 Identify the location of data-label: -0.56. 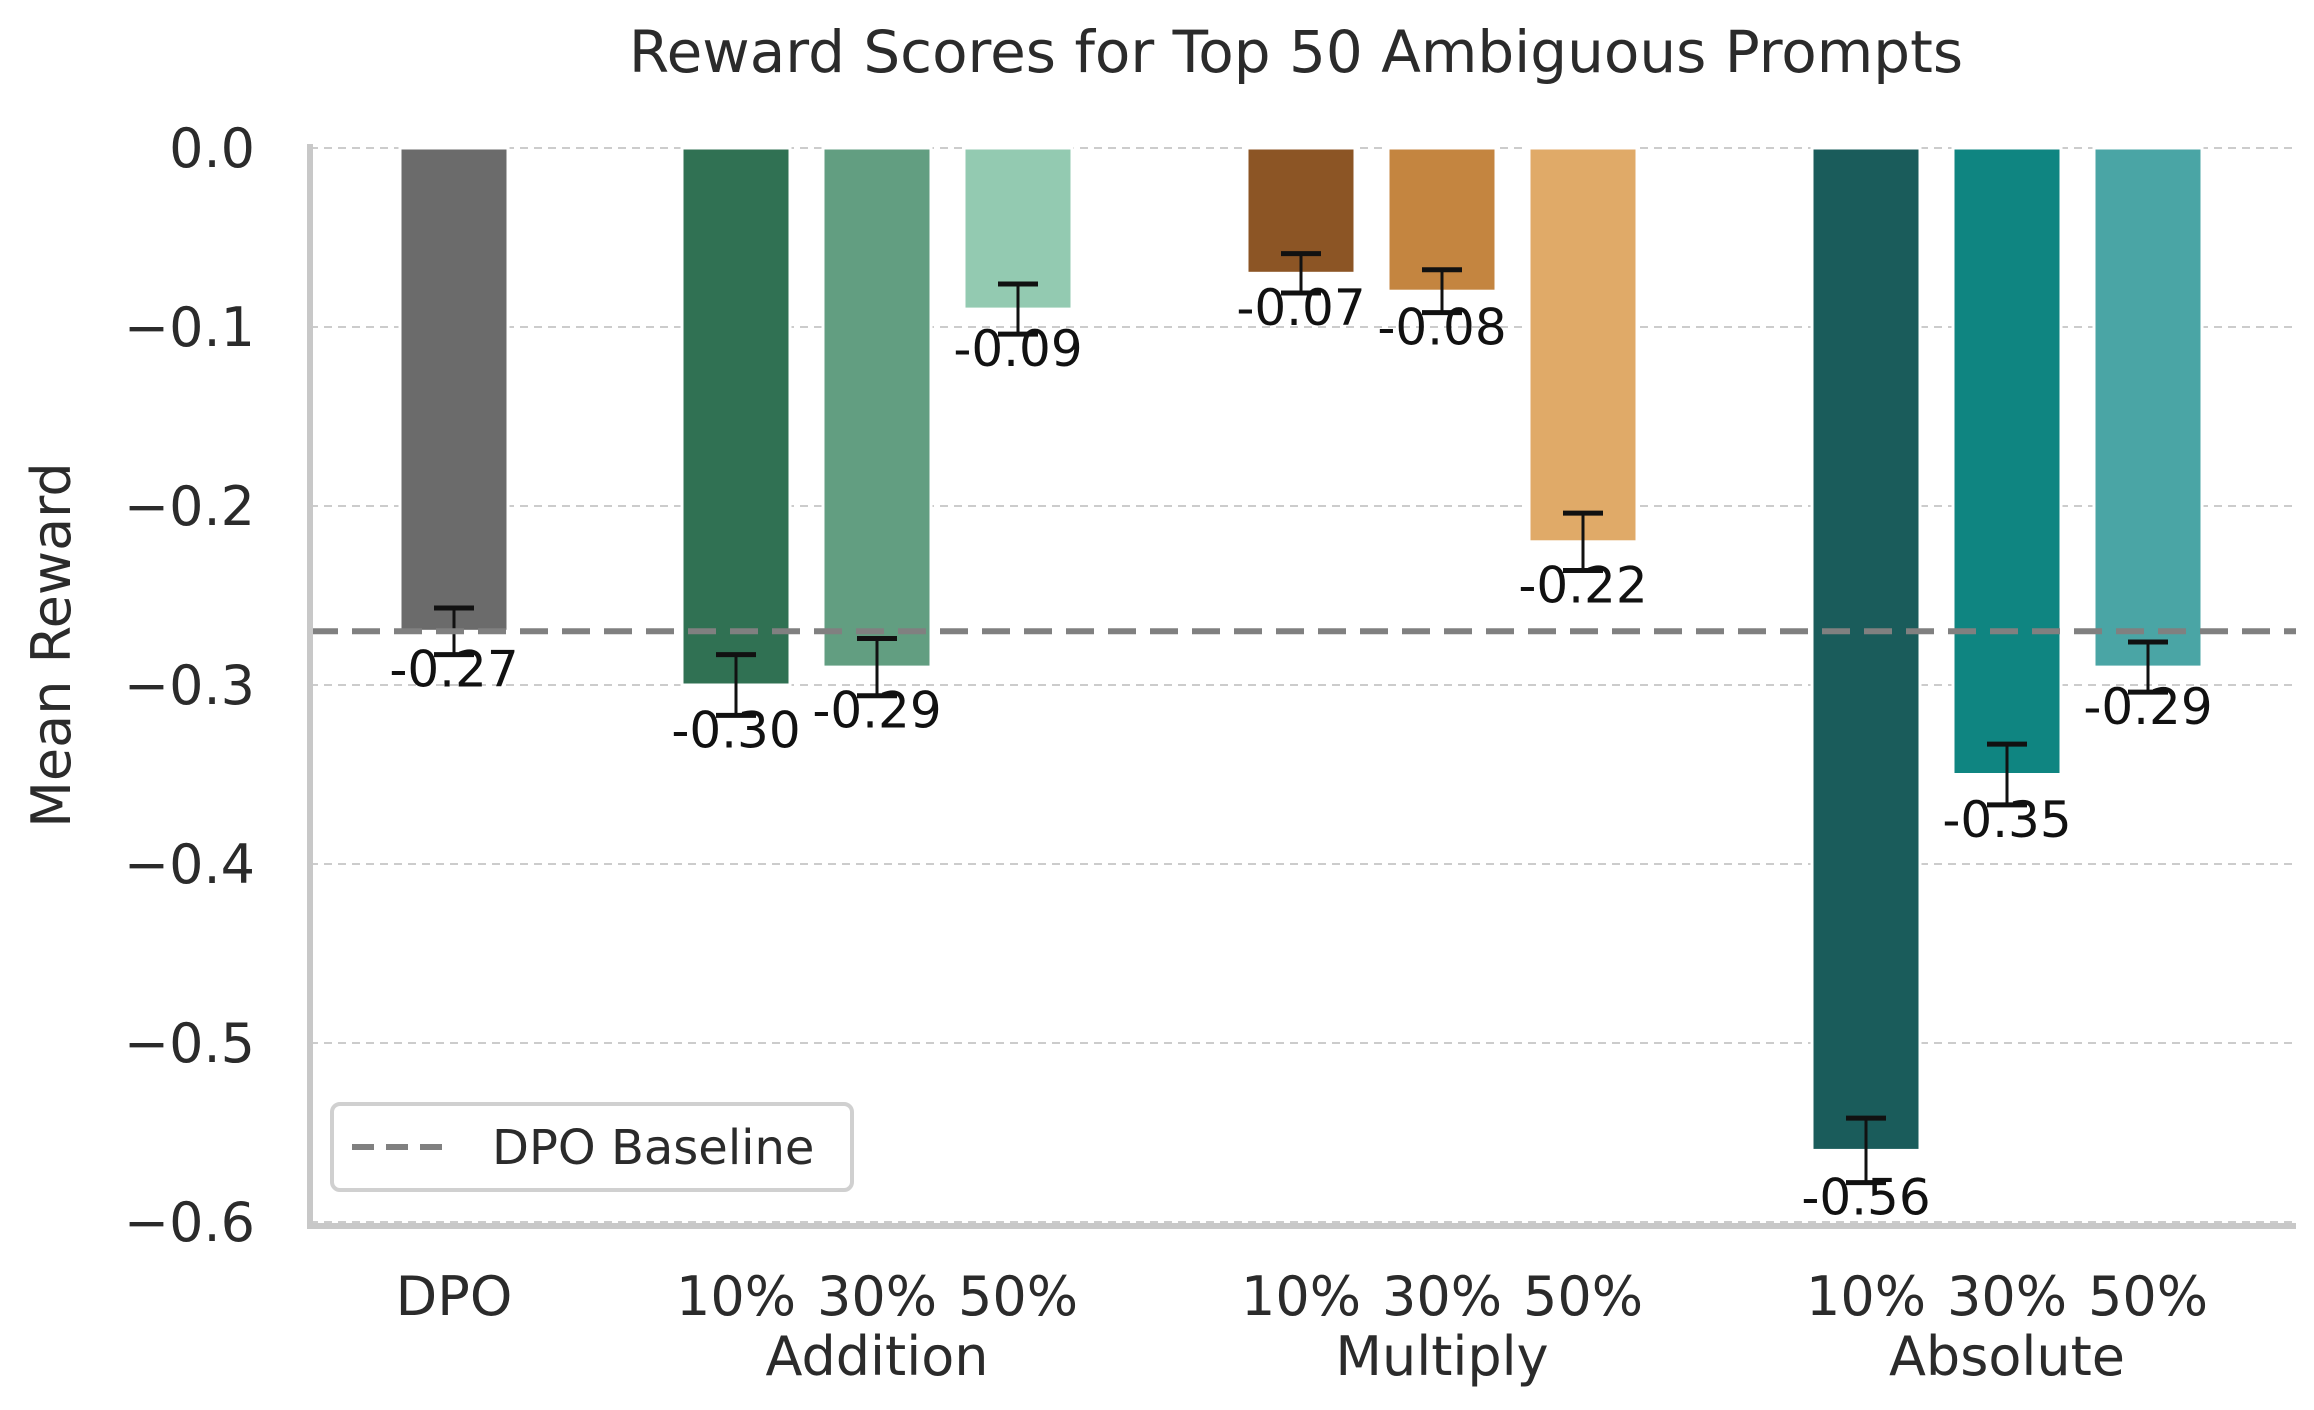
(1865, 1198).